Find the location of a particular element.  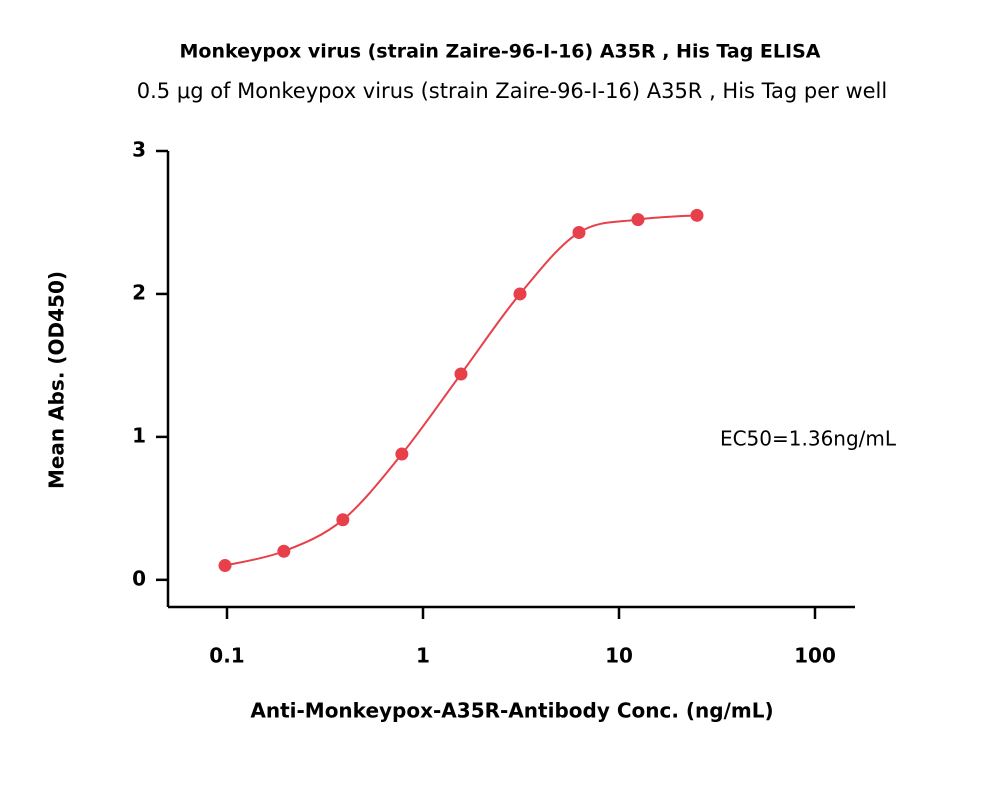

y-tick-label: 2 is located at coordinates (139, 292).